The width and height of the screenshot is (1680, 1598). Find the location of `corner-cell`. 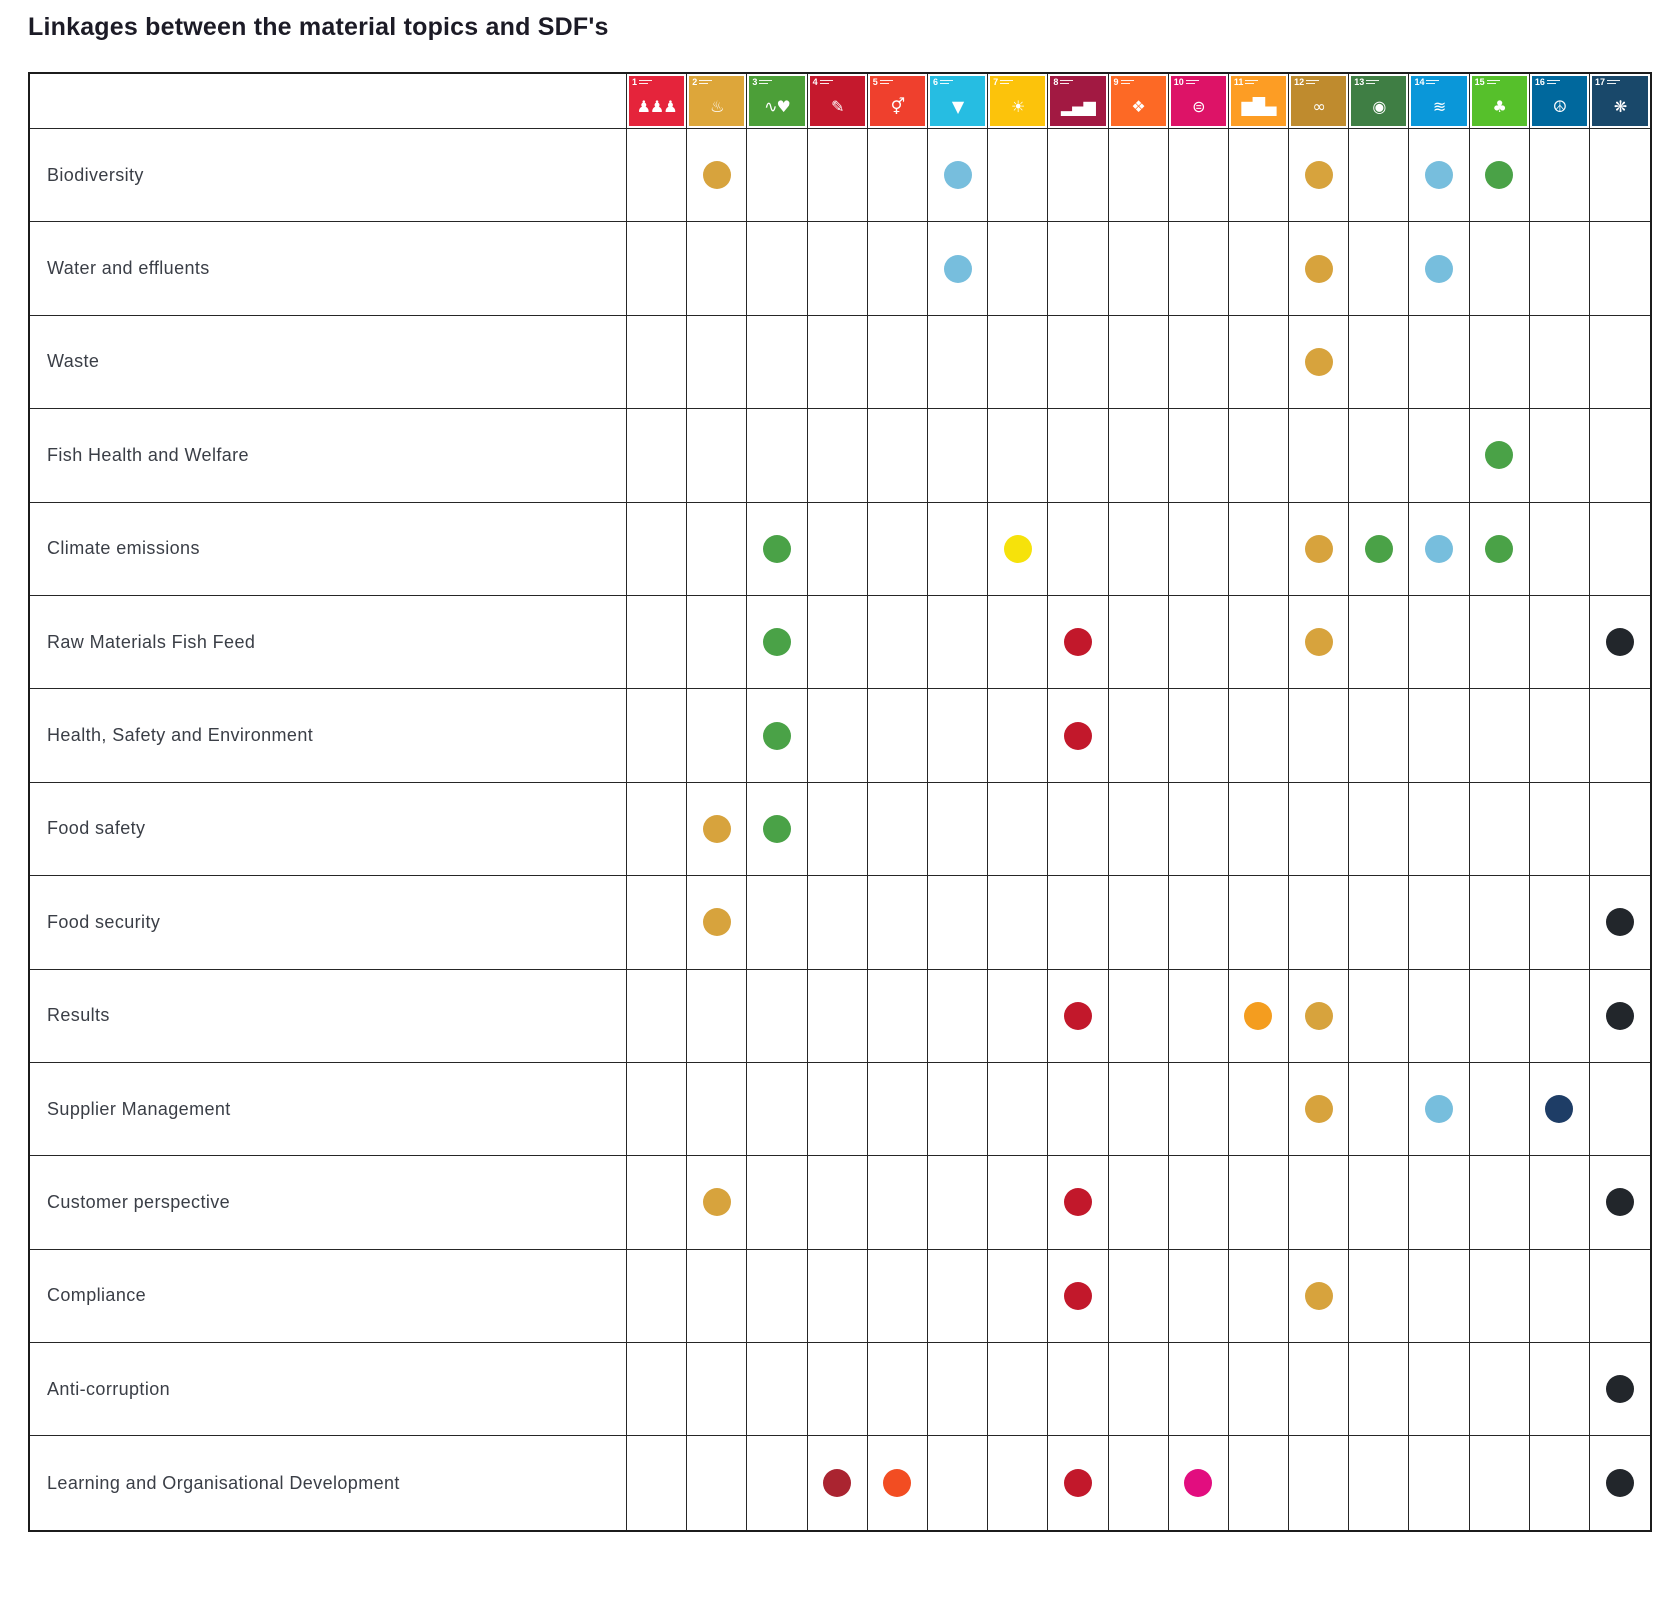

corner-cell is located at coordinates (328, 101).